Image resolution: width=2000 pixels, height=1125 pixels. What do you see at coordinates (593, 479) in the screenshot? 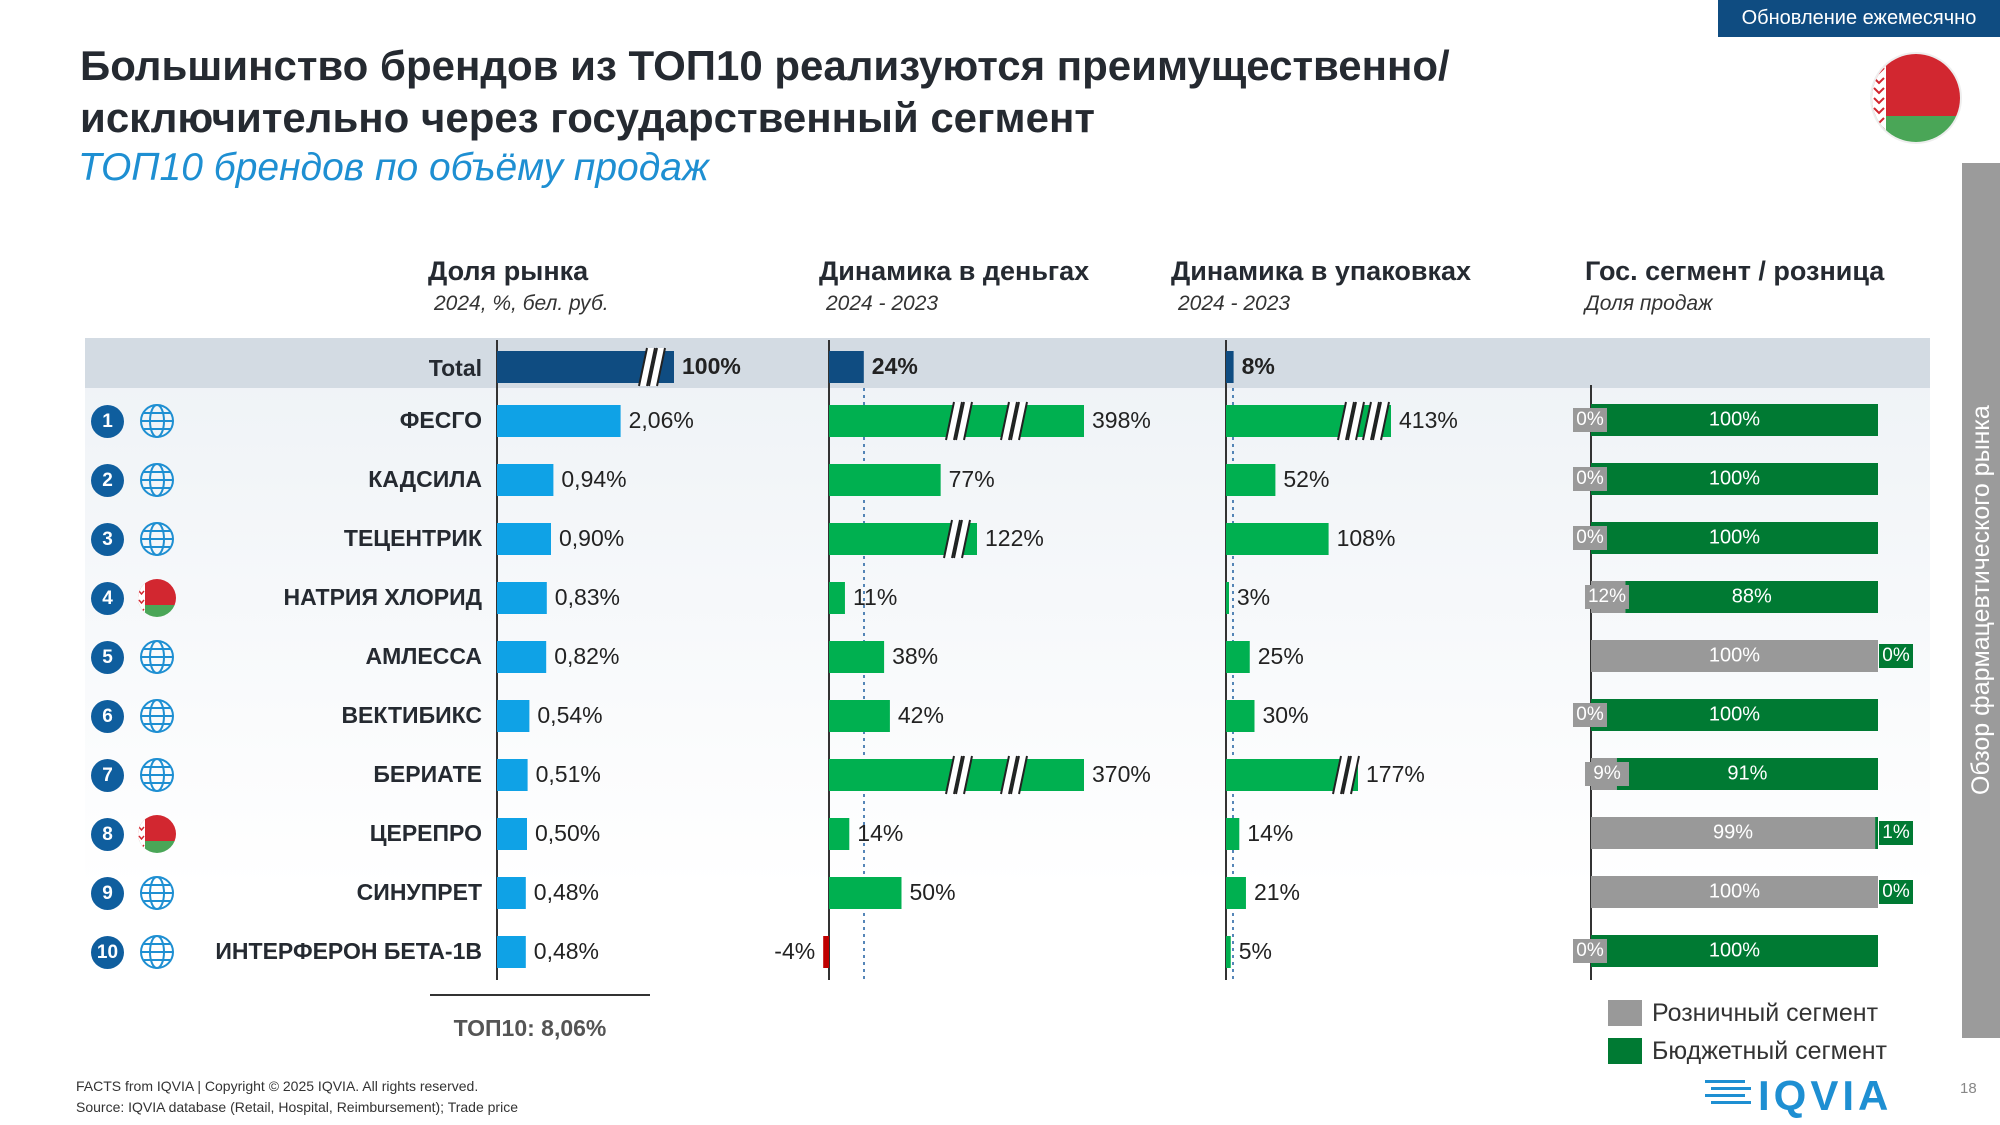
I see `share-value-label: 0,94%` at bounding box center [593, 479].